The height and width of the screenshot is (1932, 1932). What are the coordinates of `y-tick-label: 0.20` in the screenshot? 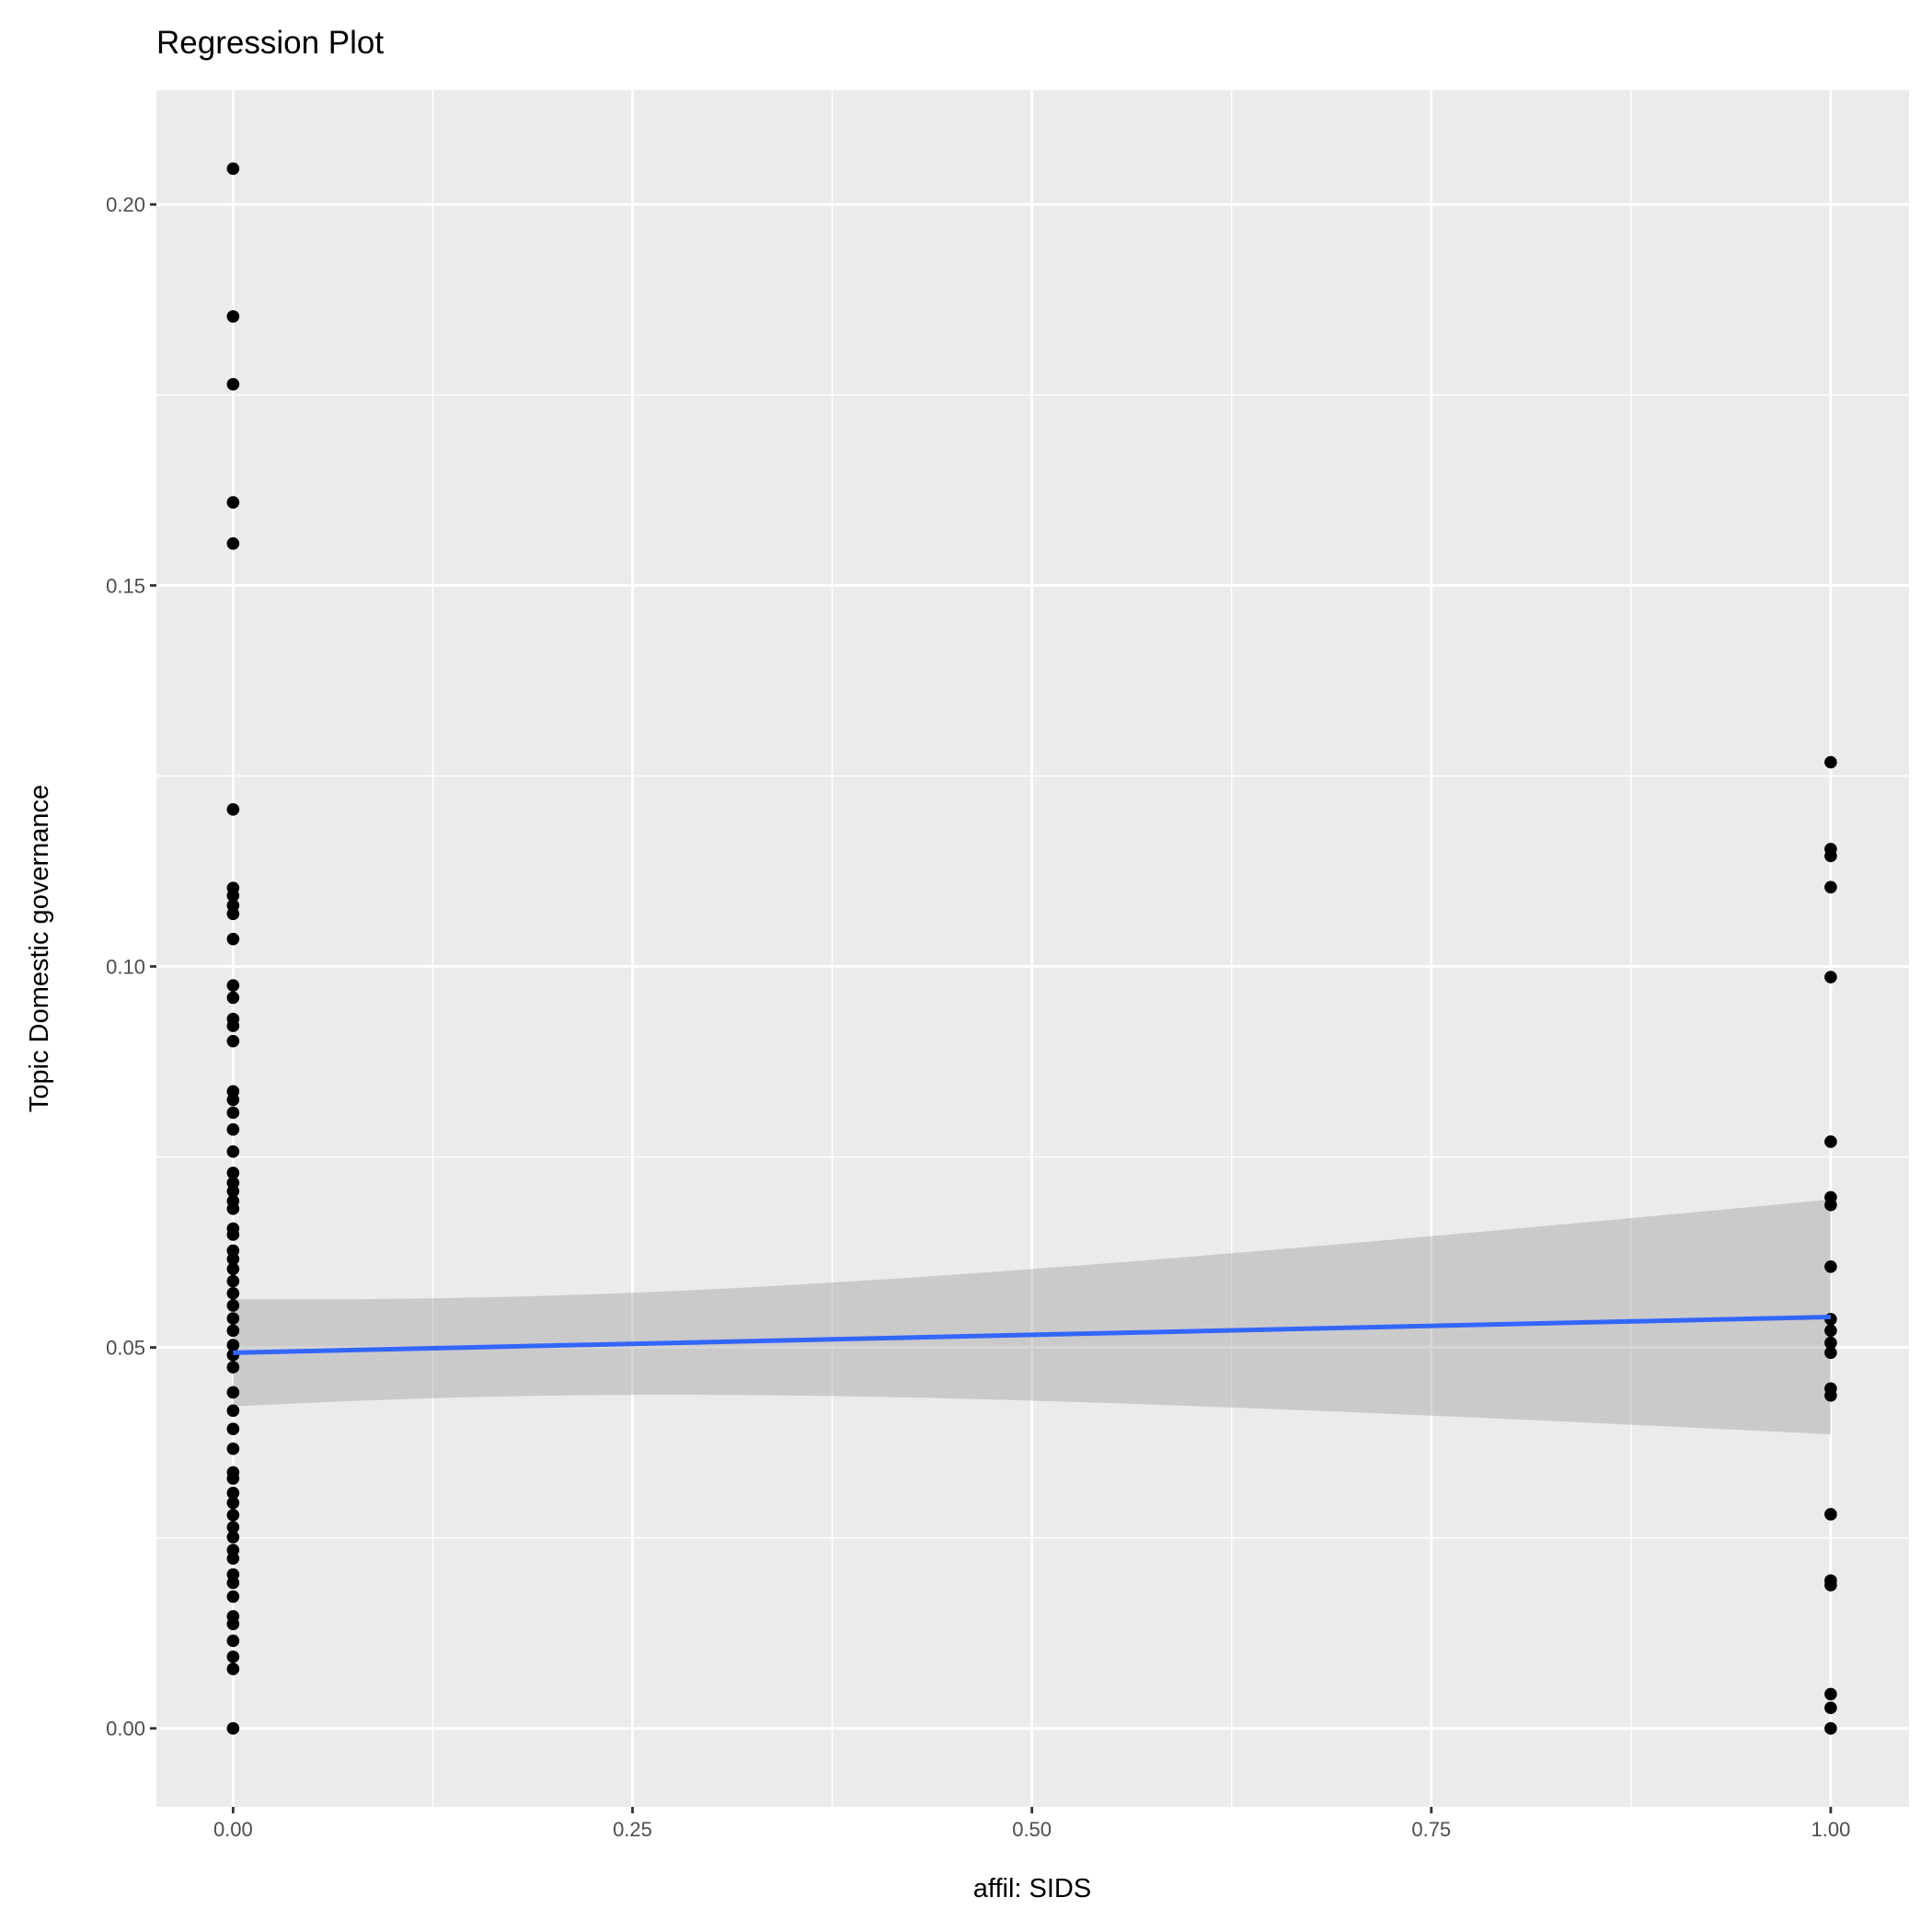 It's located at (126, 204).